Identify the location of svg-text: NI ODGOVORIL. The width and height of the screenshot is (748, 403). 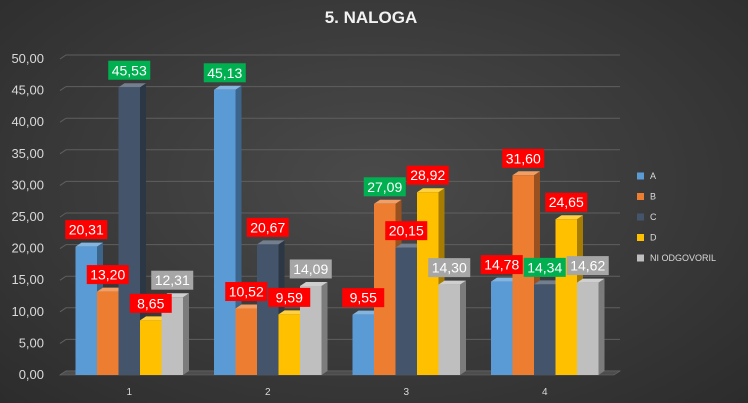
(683, 258).